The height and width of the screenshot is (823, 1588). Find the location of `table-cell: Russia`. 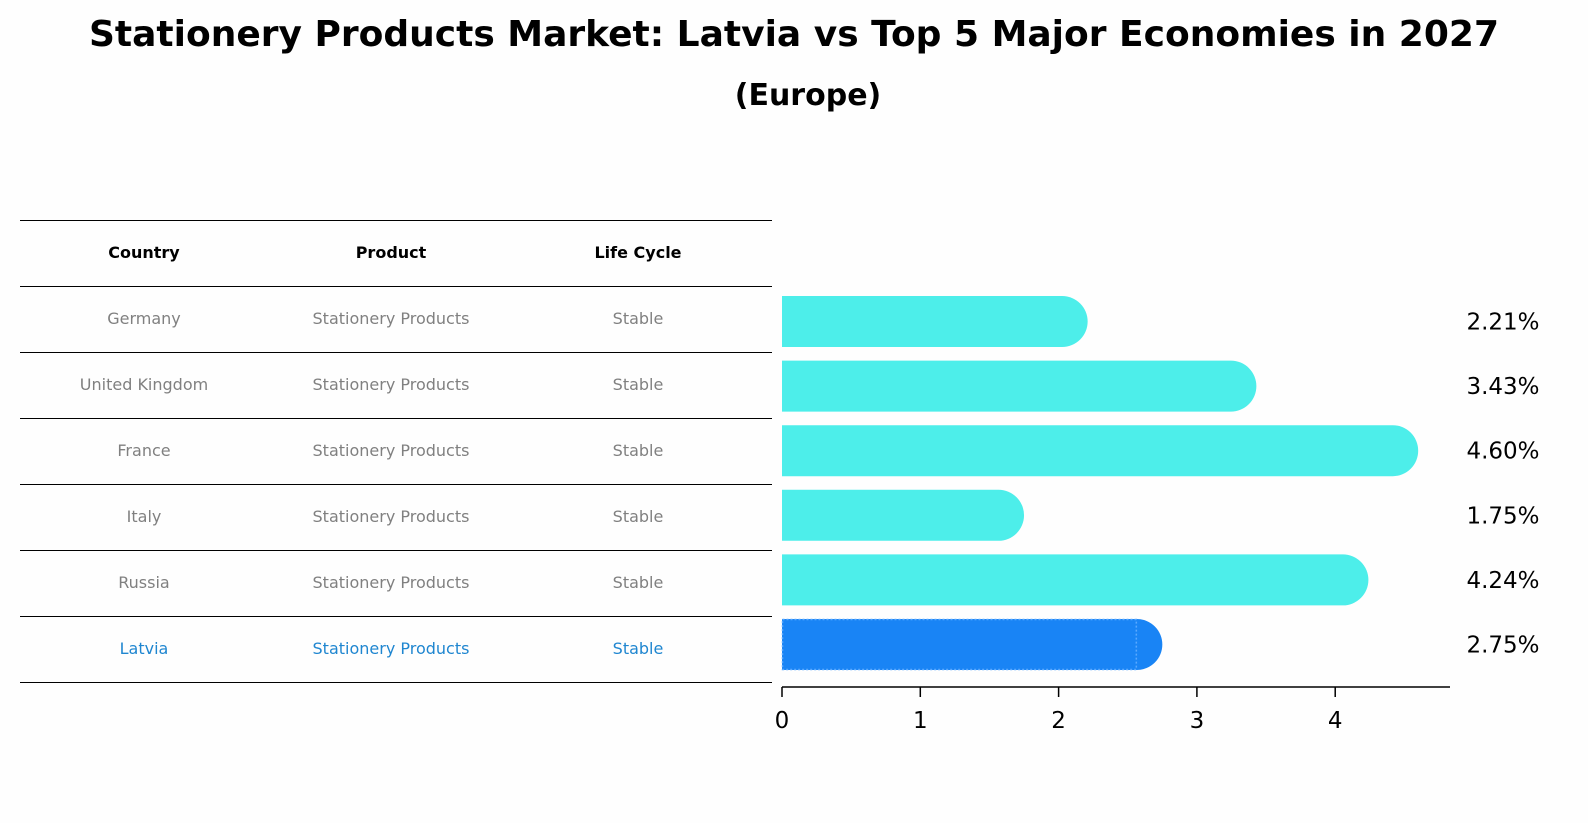

table-cell: Russia is located at coordinates (144, 582).